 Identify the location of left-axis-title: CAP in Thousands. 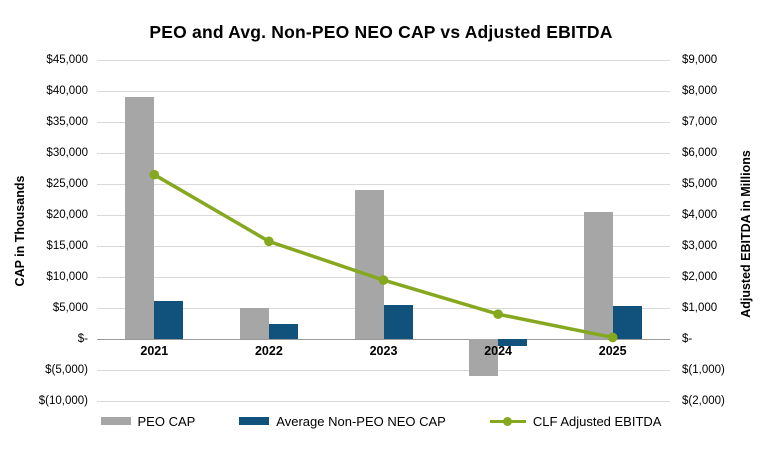
(20, 231).